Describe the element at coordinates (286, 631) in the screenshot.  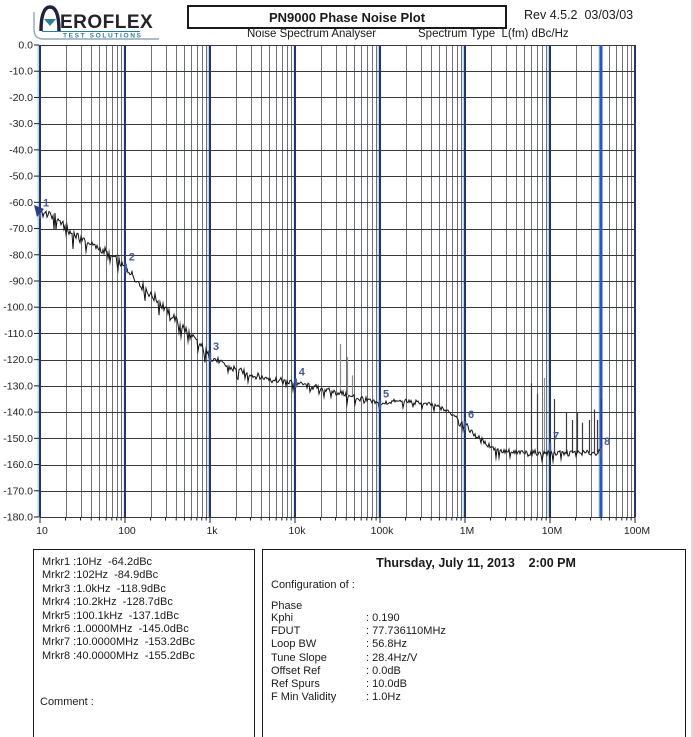
I see `config-key: FDUT` at that location.